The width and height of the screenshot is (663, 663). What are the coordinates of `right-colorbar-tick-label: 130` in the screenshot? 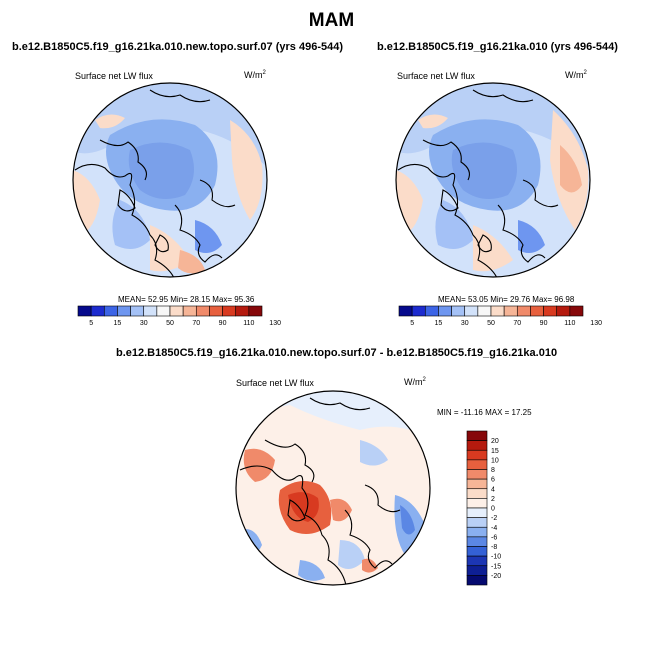 It's located at (596, 323).